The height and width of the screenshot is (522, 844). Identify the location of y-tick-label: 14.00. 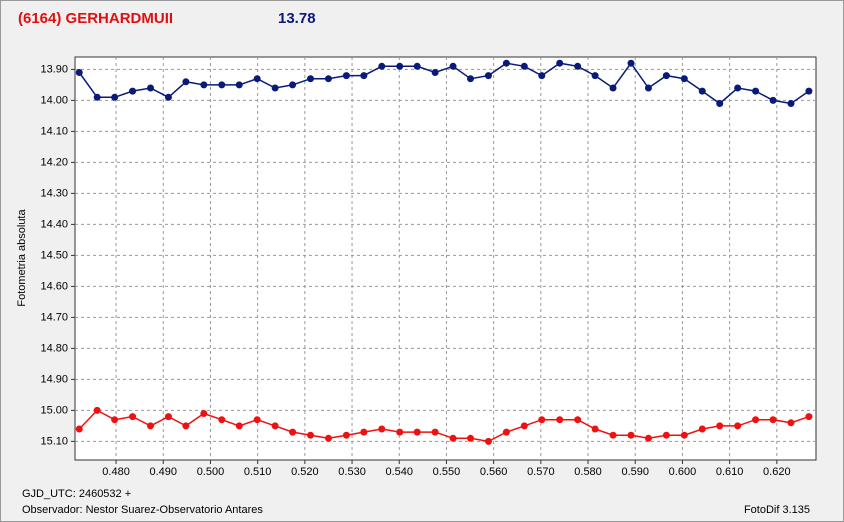
(54, 100).